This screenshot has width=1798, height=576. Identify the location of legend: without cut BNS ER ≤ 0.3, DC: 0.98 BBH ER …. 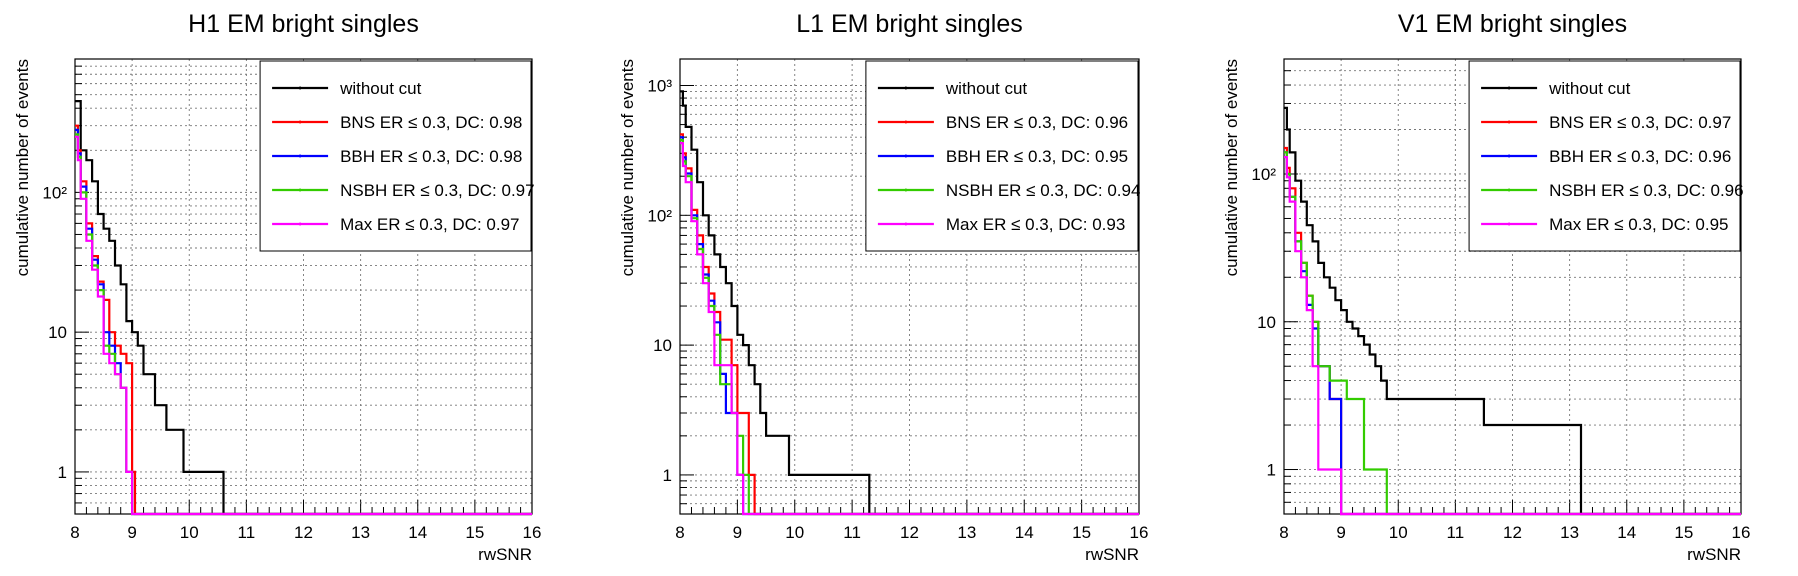
(397, 156).